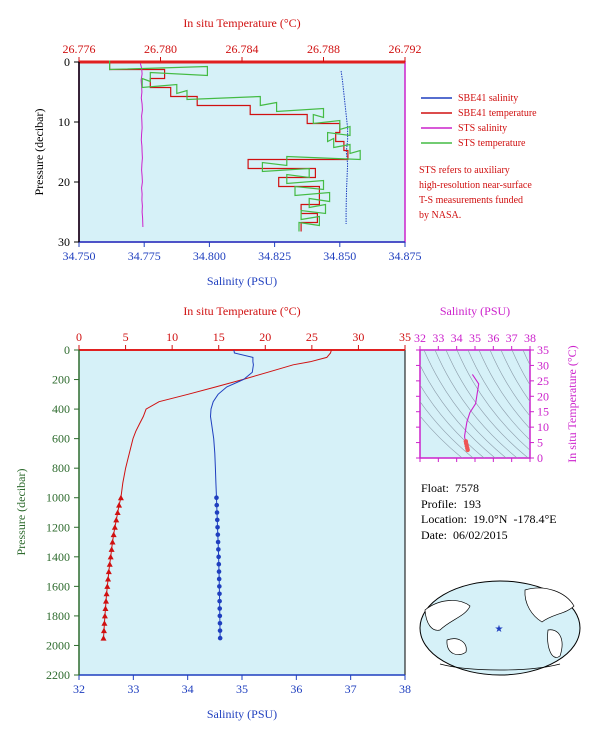  Describe the element at coordinates (241, 311) in the screenshot. I see `main-temp-axis-title: In situ Temperature (°C)` at that location.